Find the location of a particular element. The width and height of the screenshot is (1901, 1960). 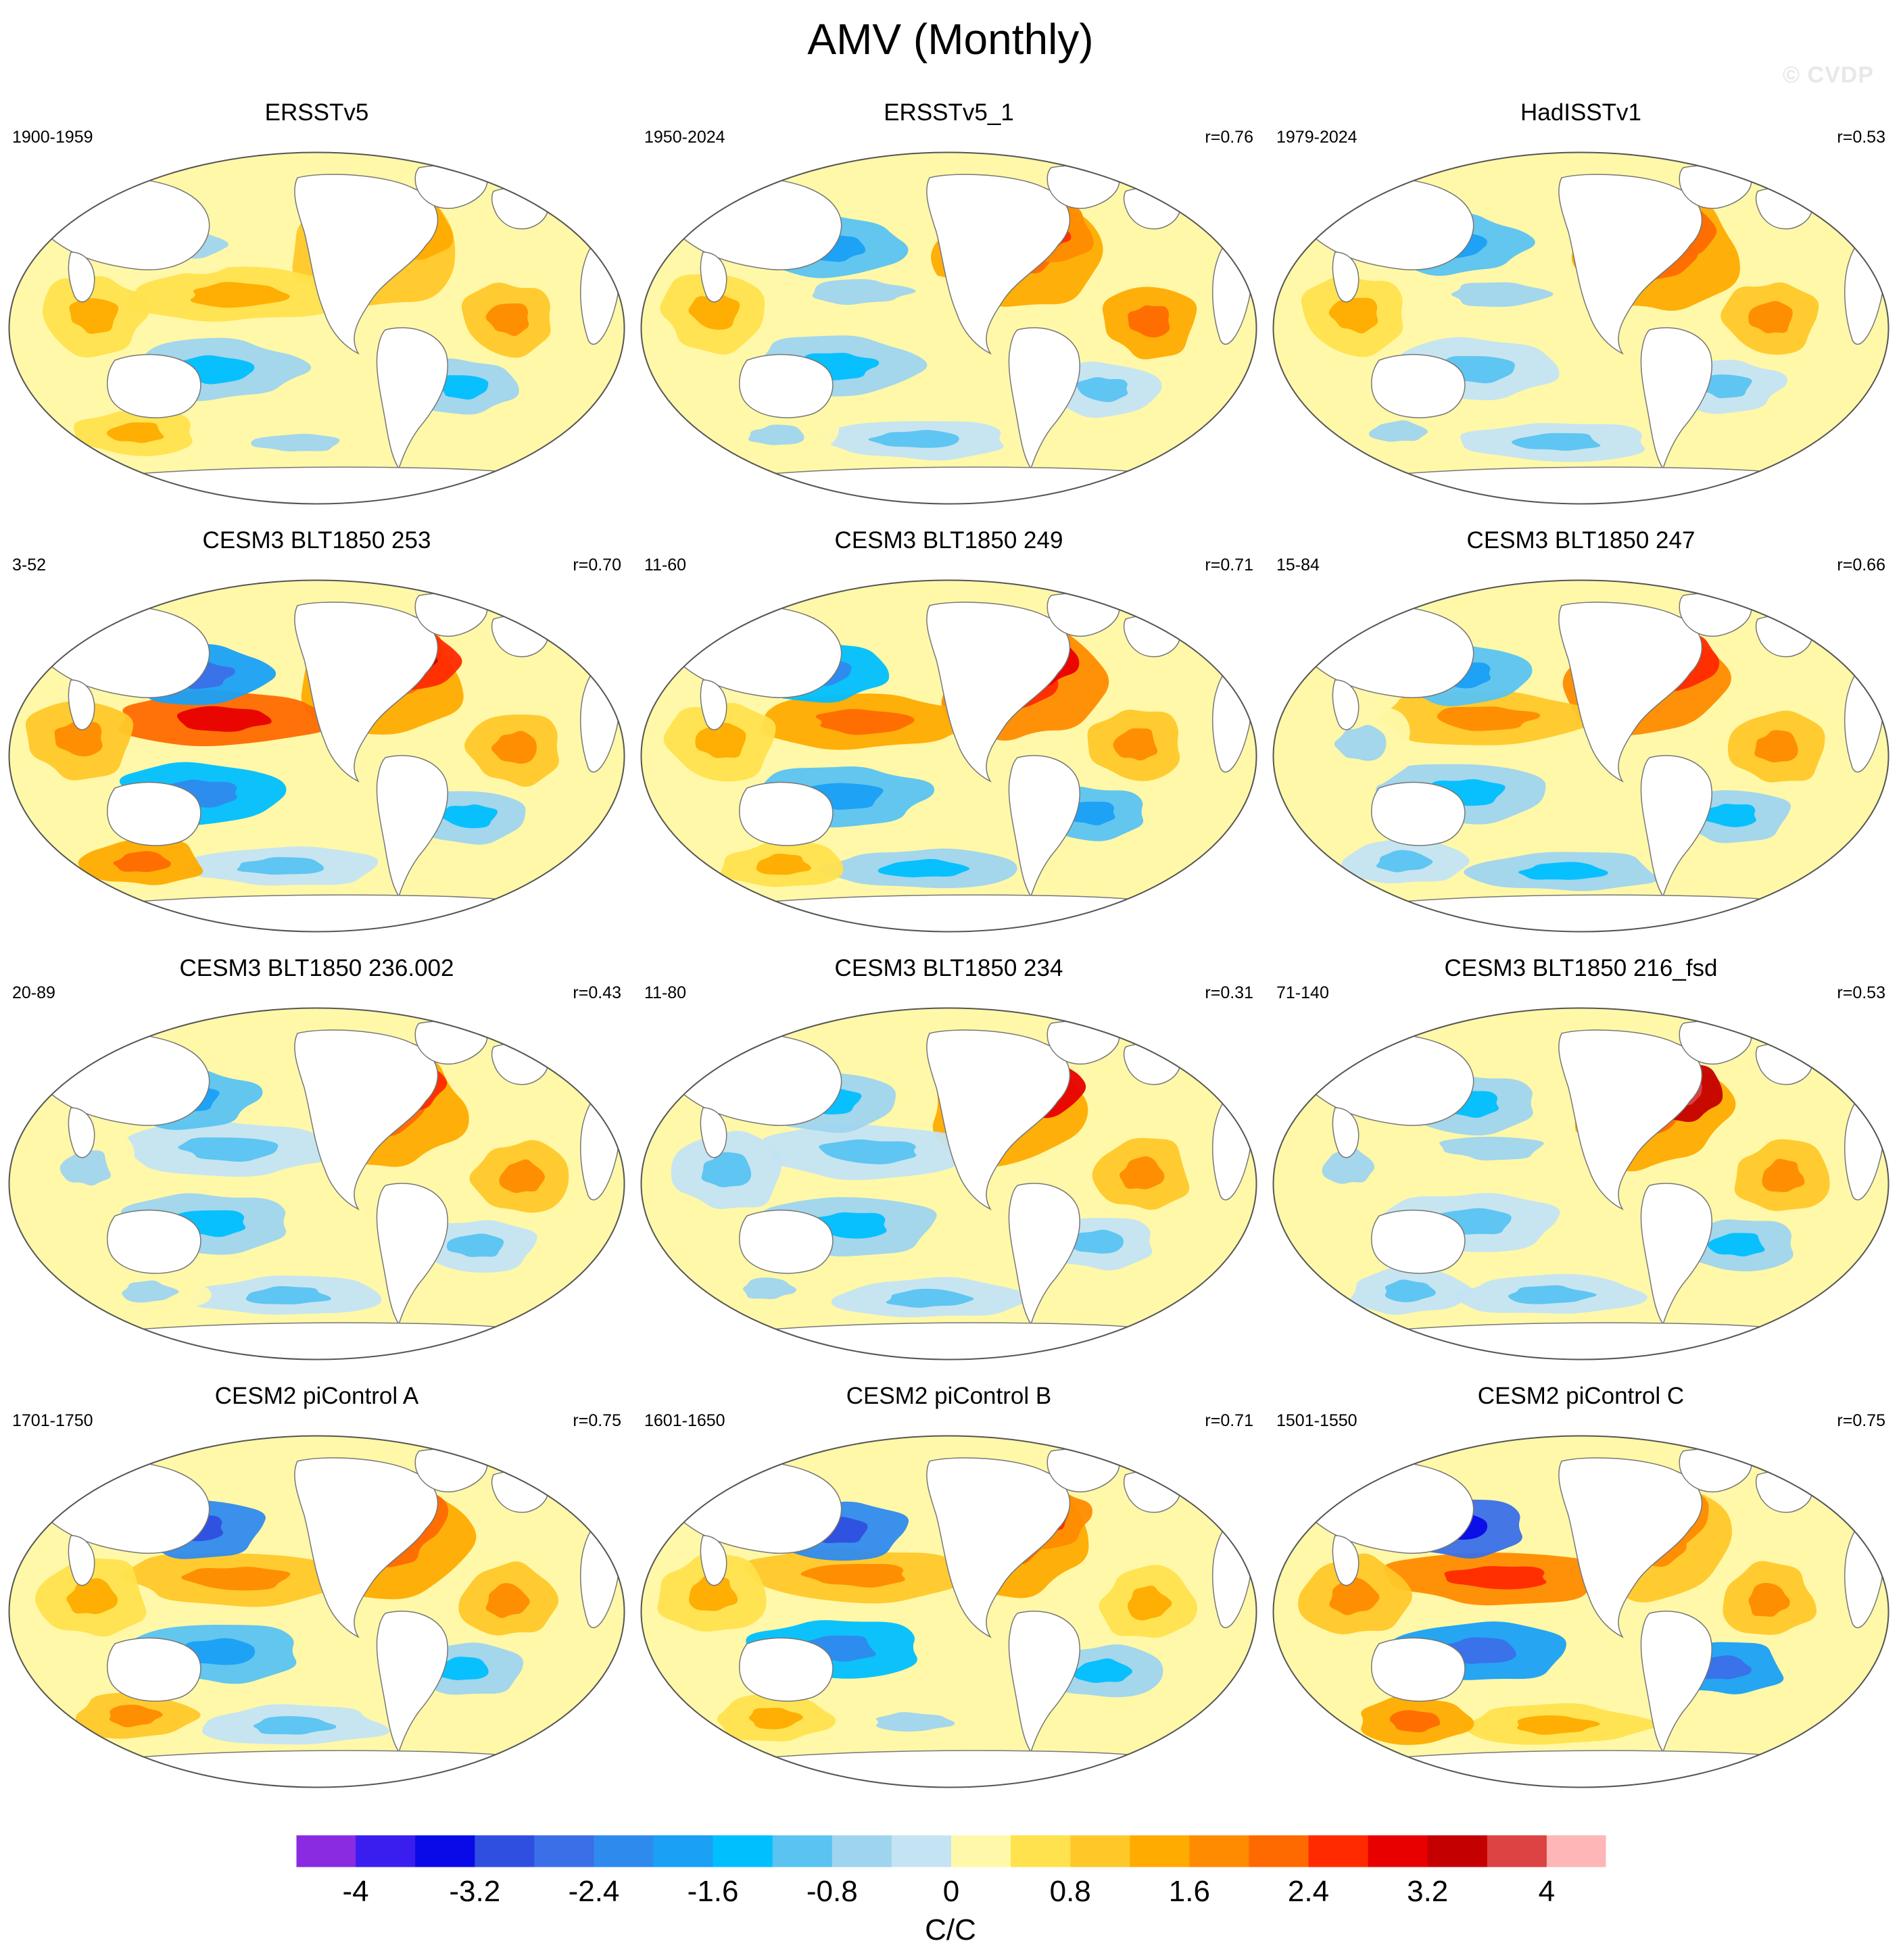

panel-correlation: r=0.66 is located at coordinates (1861, 565).